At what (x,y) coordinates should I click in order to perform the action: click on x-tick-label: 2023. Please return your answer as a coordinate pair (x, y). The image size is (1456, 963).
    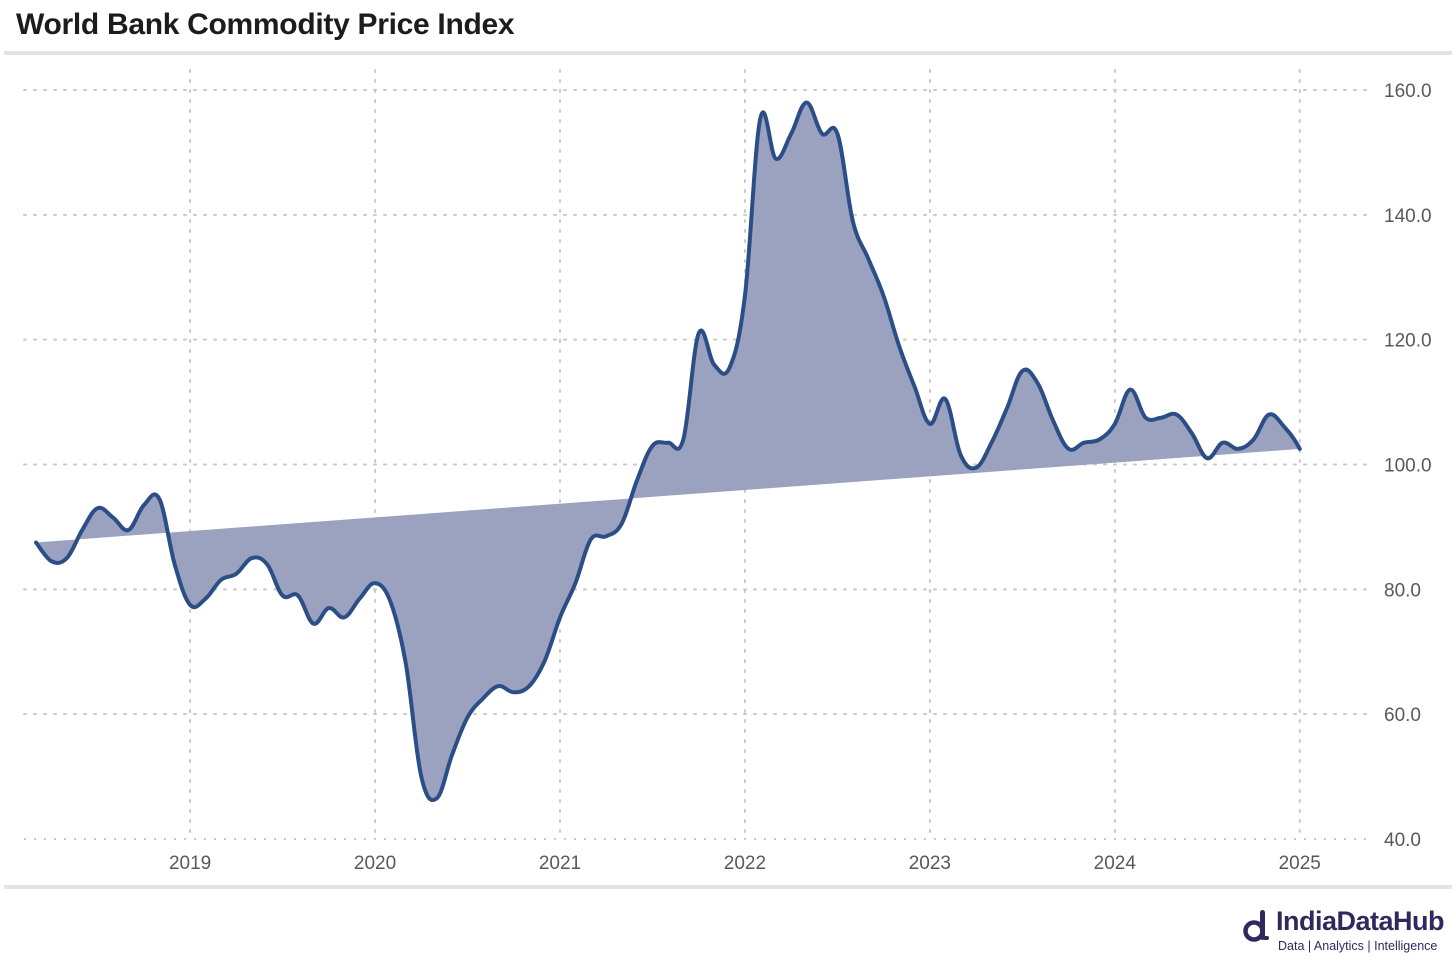
    Looking at the image, I should click on (930, 863).